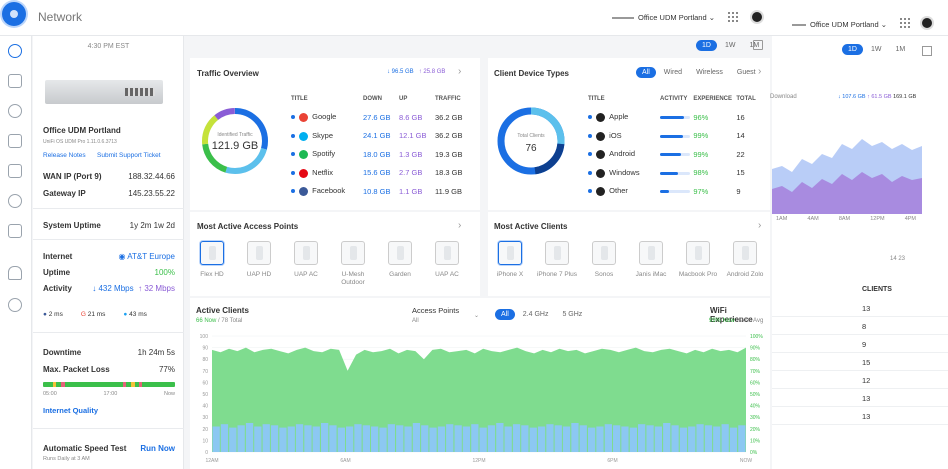 The image size is (948, 469). Describe the element at coordinates (235, 146) in the screenshot. I see `traffic-donut-value: 121.9 GB` at that location.